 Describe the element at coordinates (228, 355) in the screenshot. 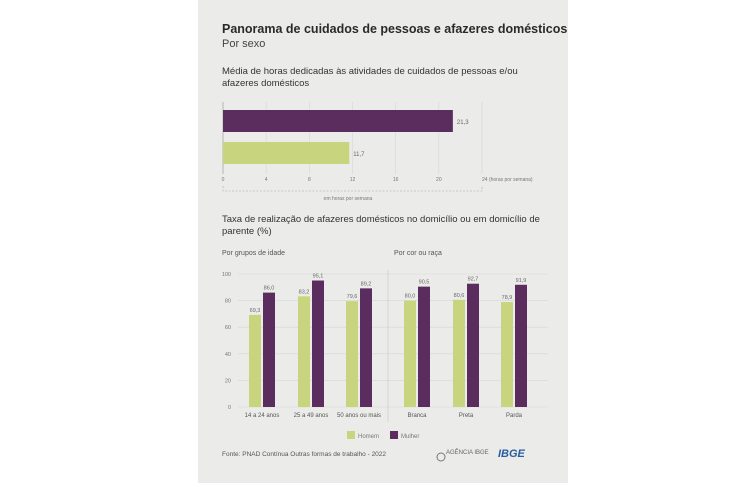

I see `rate-y-tick: 40` at that location.